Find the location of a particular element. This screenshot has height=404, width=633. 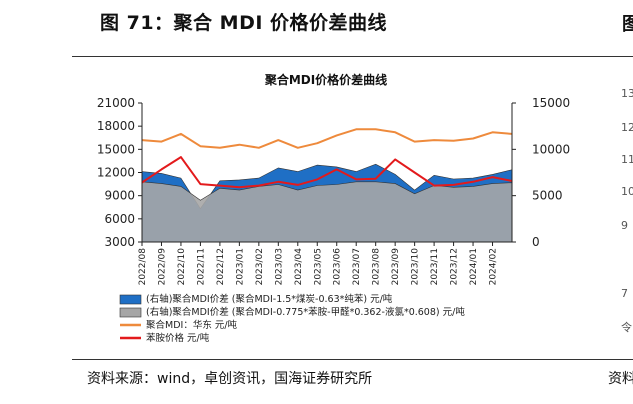

x-tick-label: 2023/08 is located at coordinates (377, 267).